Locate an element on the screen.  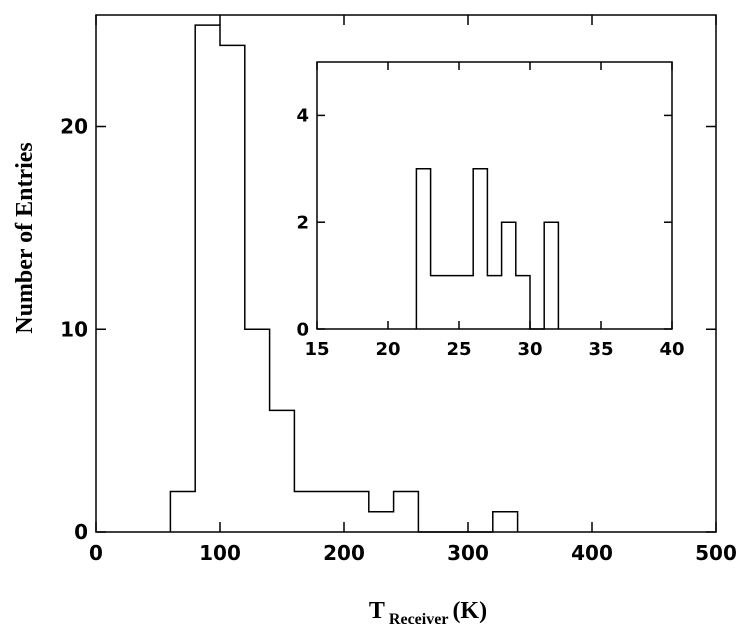
inset-x-tick-label: 30 is located at coordinates (529, 349).